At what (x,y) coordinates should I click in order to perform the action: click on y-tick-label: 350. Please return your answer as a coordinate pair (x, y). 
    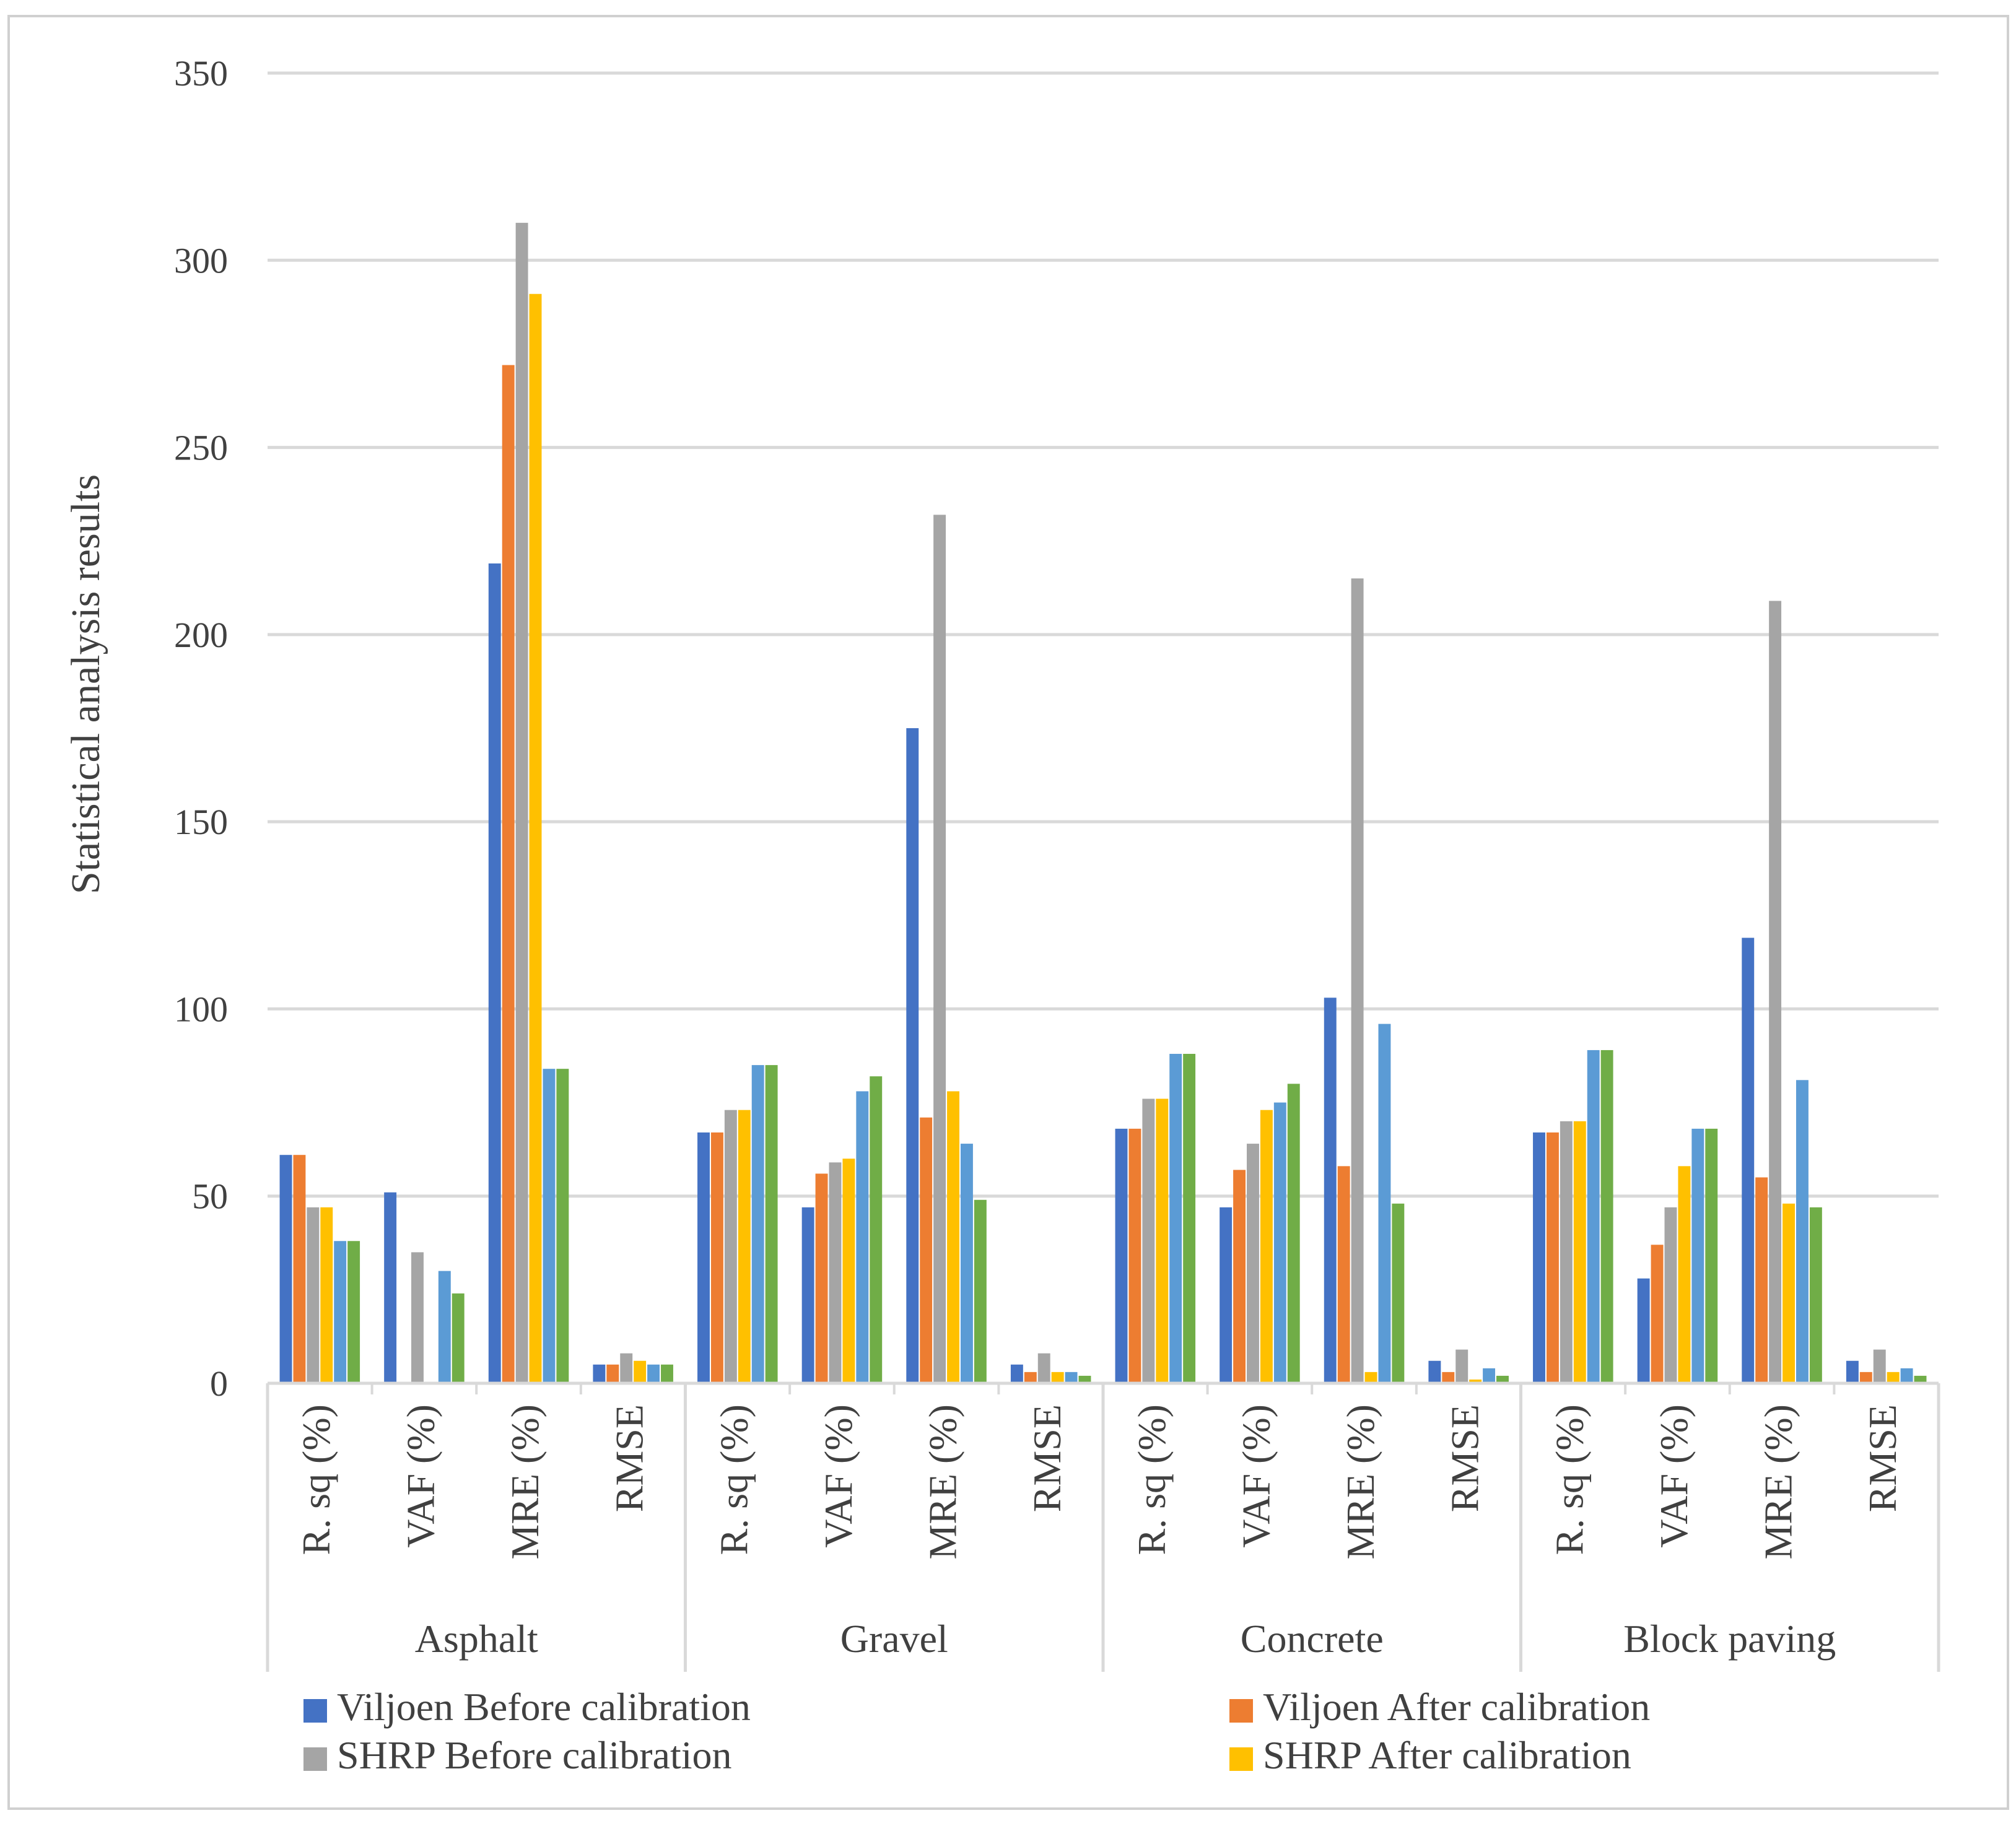
    Looking at the image, I should click on (201, 73).